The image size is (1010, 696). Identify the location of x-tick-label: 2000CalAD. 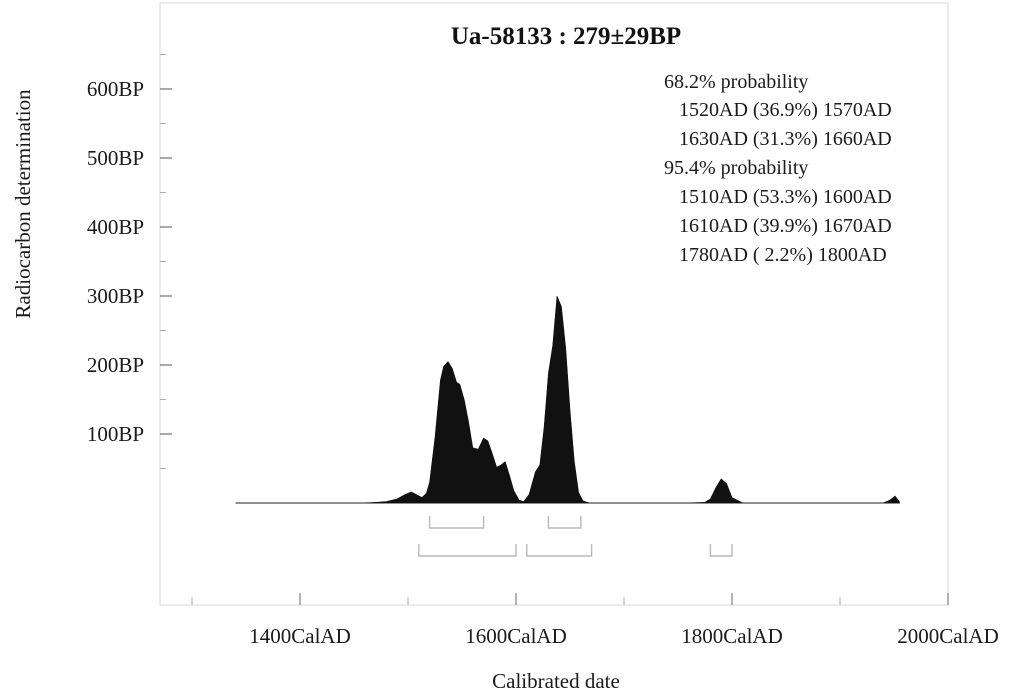
(948, 636).